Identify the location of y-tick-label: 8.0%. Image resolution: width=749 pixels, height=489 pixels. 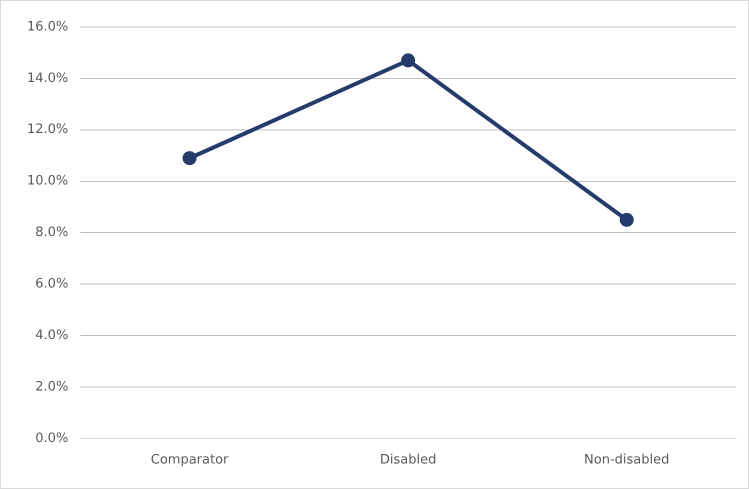
(51, 232).